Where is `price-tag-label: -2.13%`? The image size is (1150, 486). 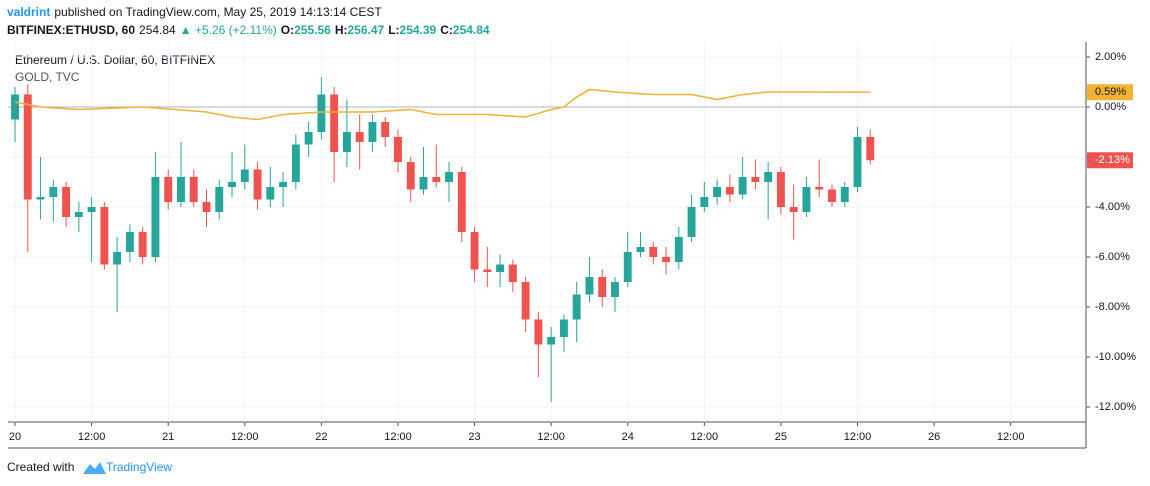 price-tag-label: -2.13% is located at coordinates (1112, 160).